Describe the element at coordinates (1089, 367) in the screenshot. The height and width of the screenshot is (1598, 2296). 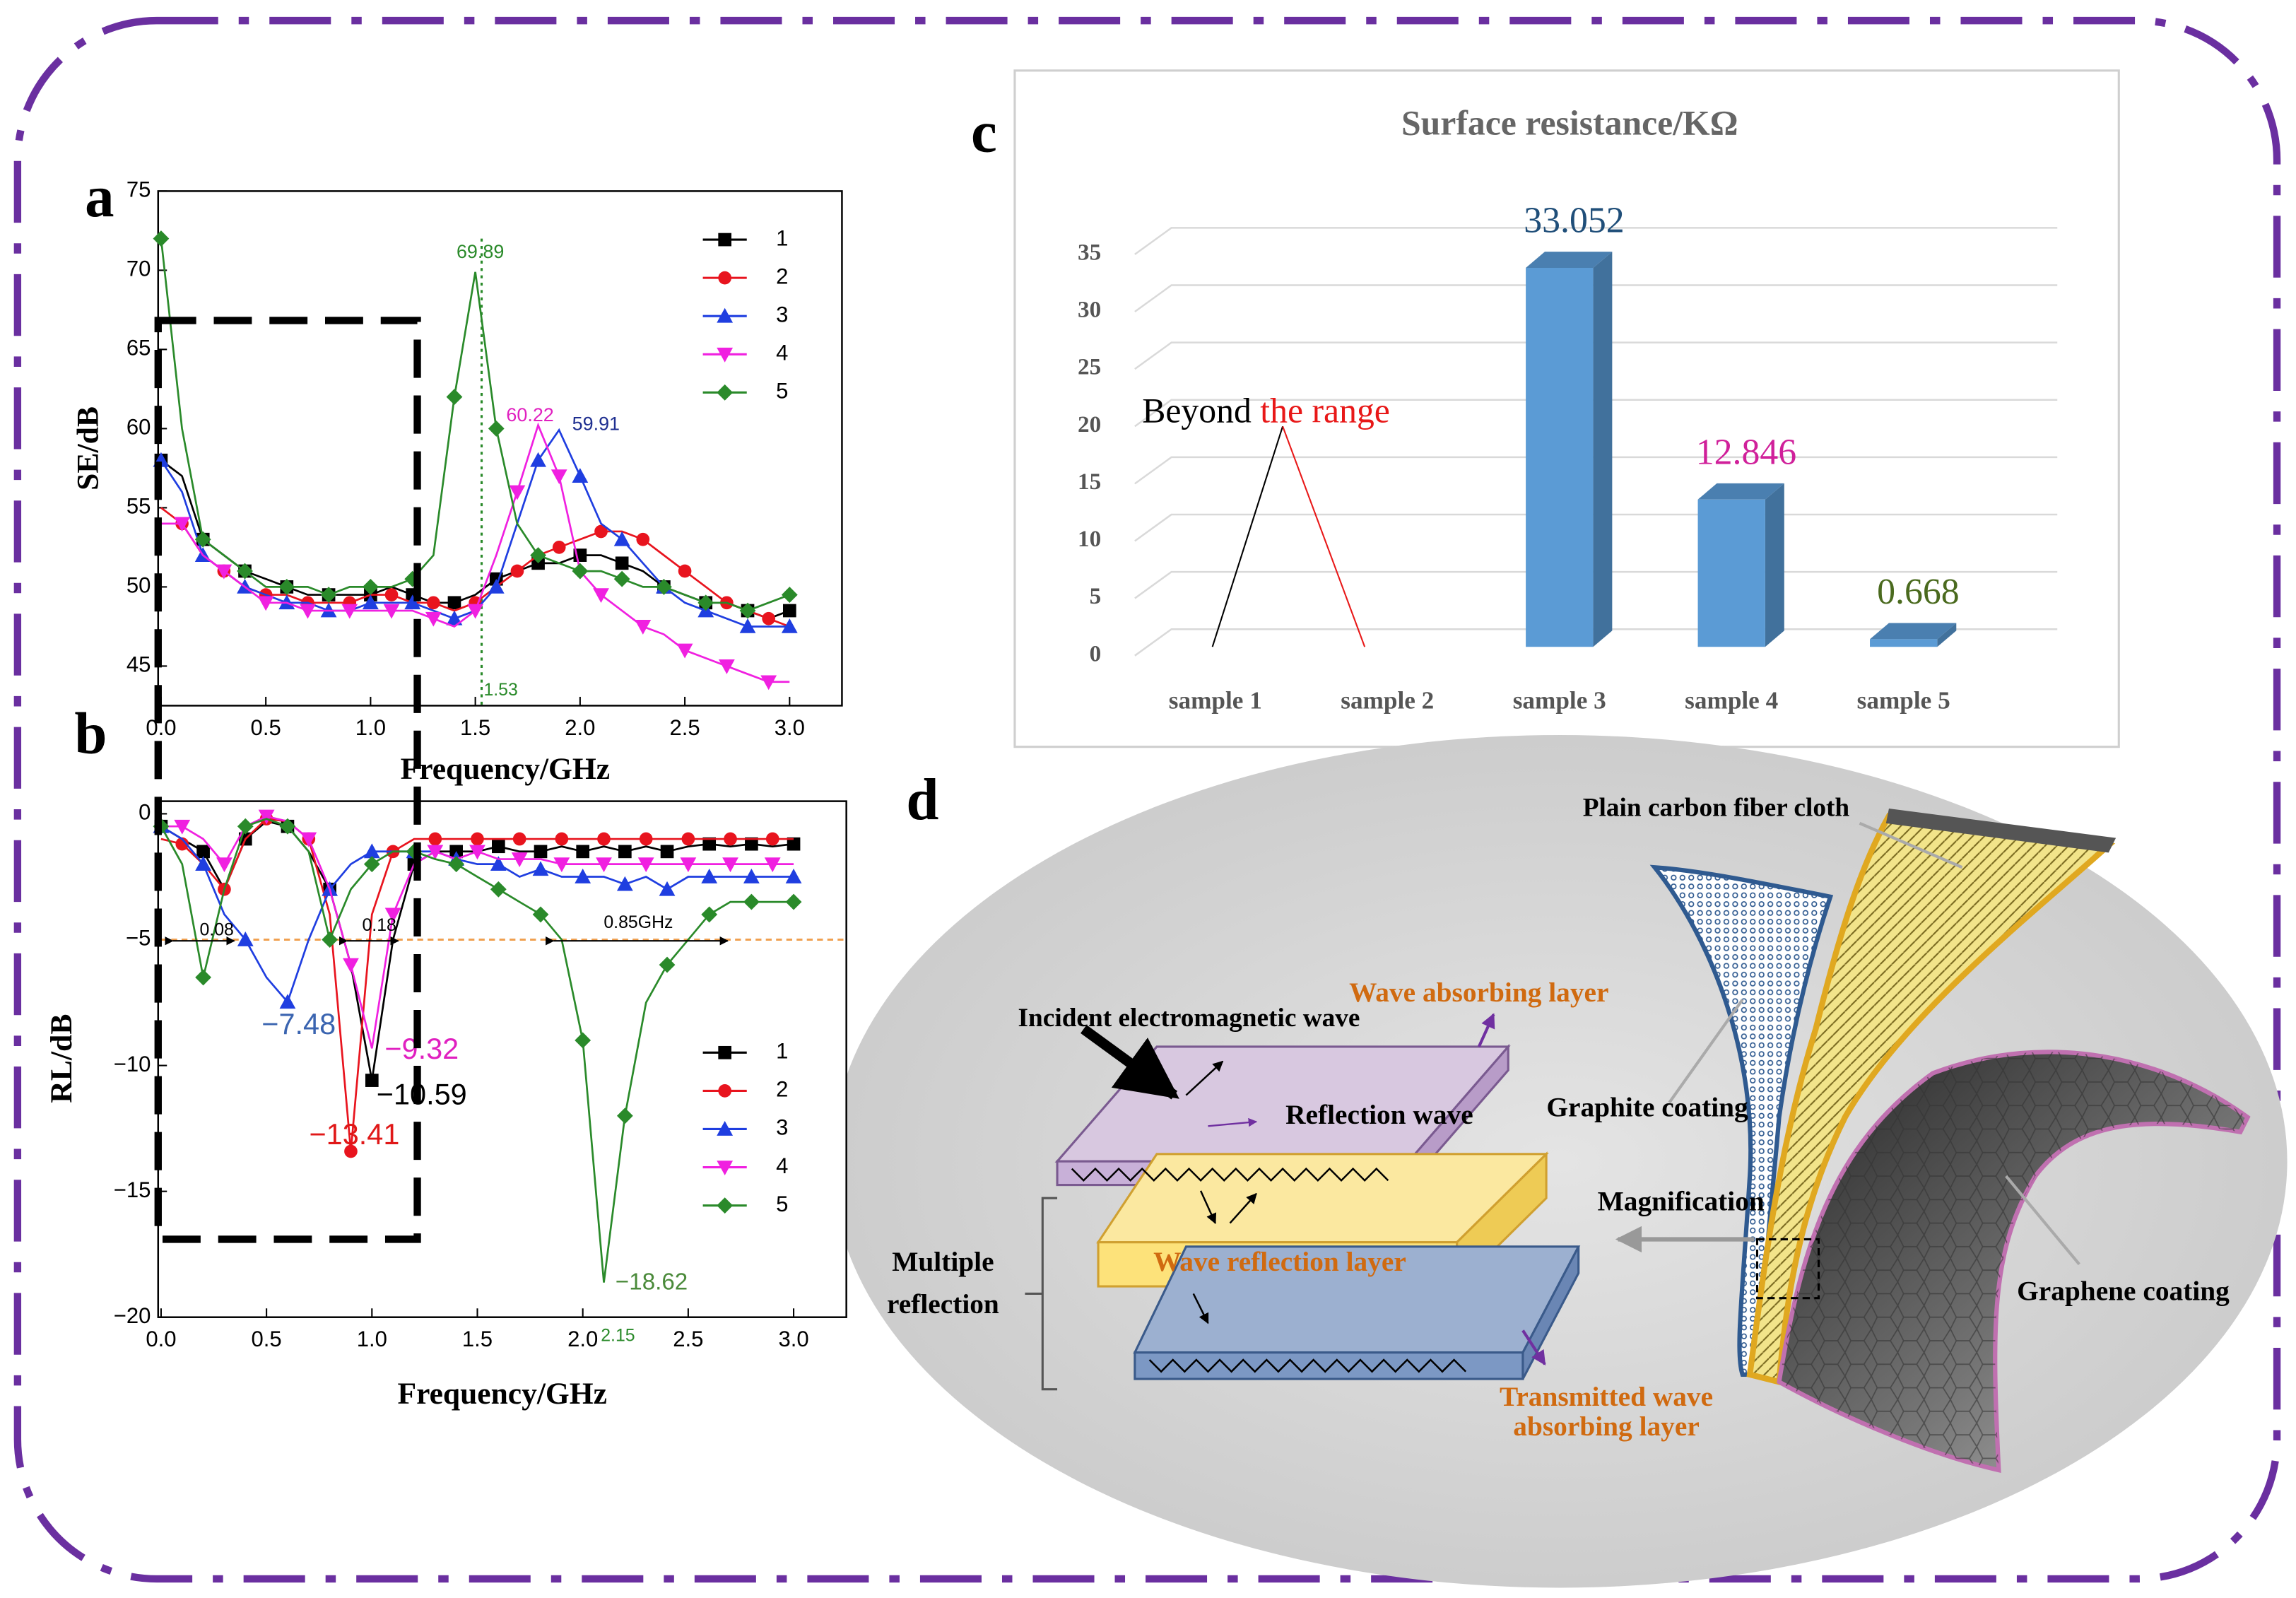
I see `y-tick-label: 25` at that location.